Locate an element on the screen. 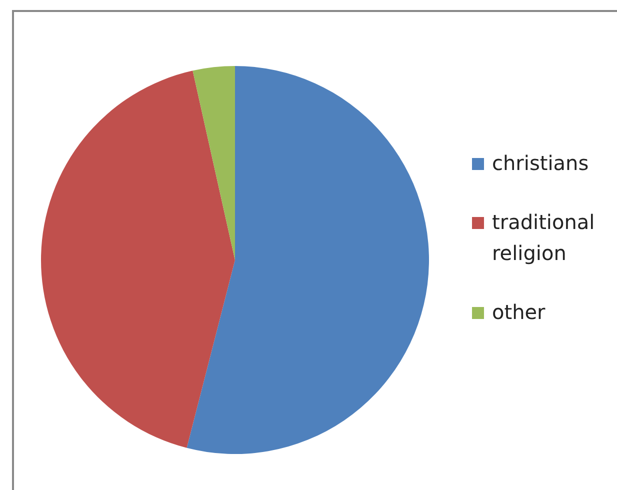 This screenshot has width=617, height=490. legend-label: traditional religion is located at coordinates (544, 238).